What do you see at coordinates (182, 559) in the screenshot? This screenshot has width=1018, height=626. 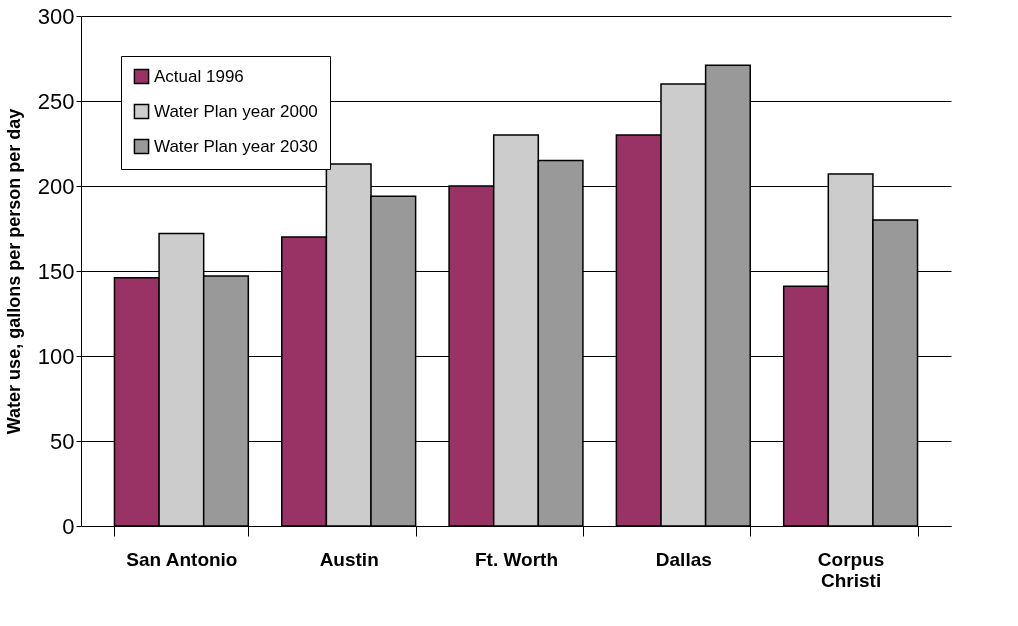 I see `x-tick-label: San Antonio` at bounding box center [182, 559].